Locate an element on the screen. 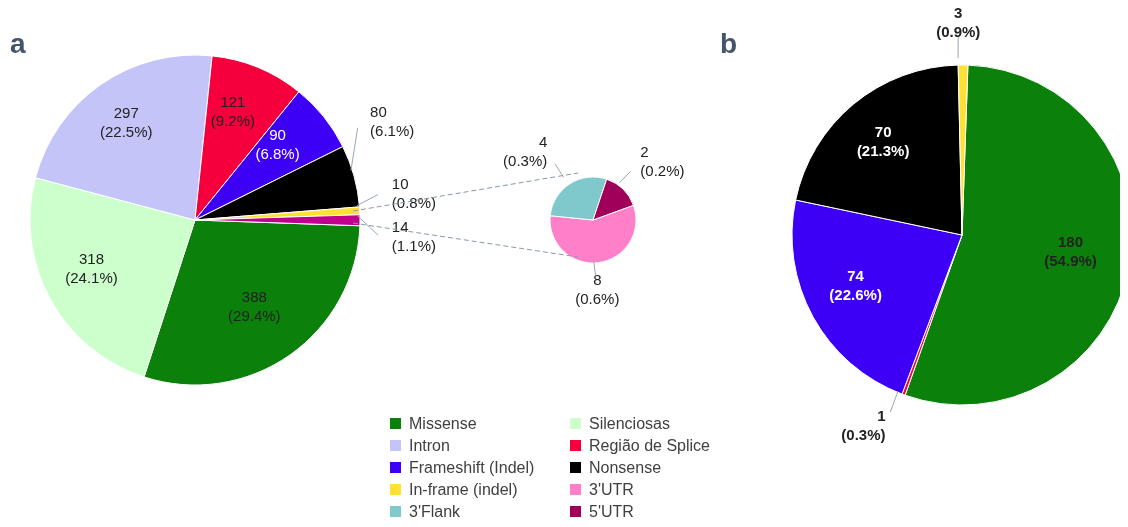 This screenshot has width=1128, height=527. text: b is located at coordinates (729, 44).